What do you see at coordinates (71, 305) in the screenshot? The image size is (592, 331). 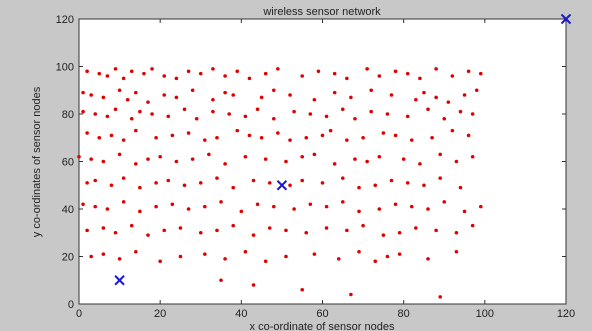 I see `y-tick-label: 0` at bounding box center [71, 305].